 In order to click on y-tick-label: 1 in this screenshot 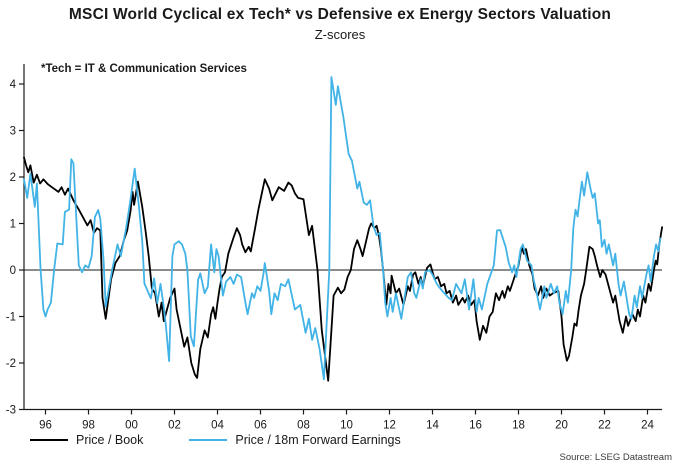, I will do `click(13, 225)`.